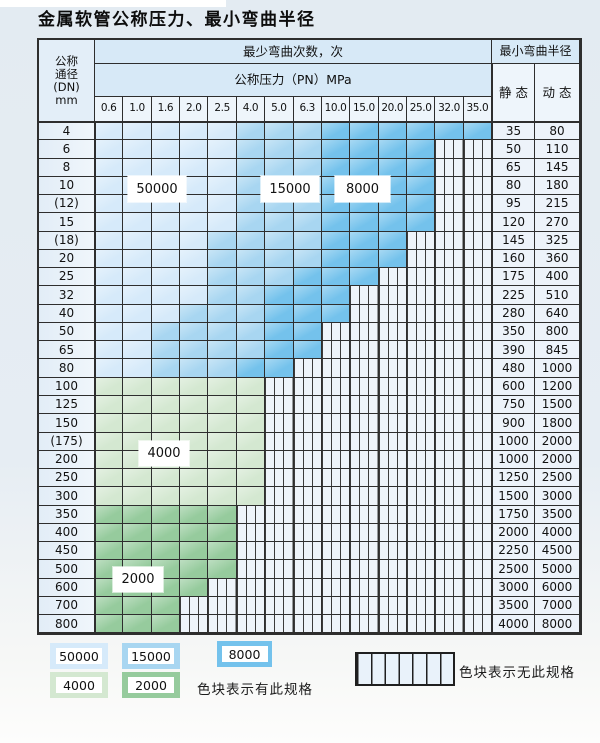 This screenshot has height=743, width=600. Describe the element at coordinates (294, 80) in the screenshot. I see `nominal-pressure-header: 公称压力（PN）MPa` at that location.